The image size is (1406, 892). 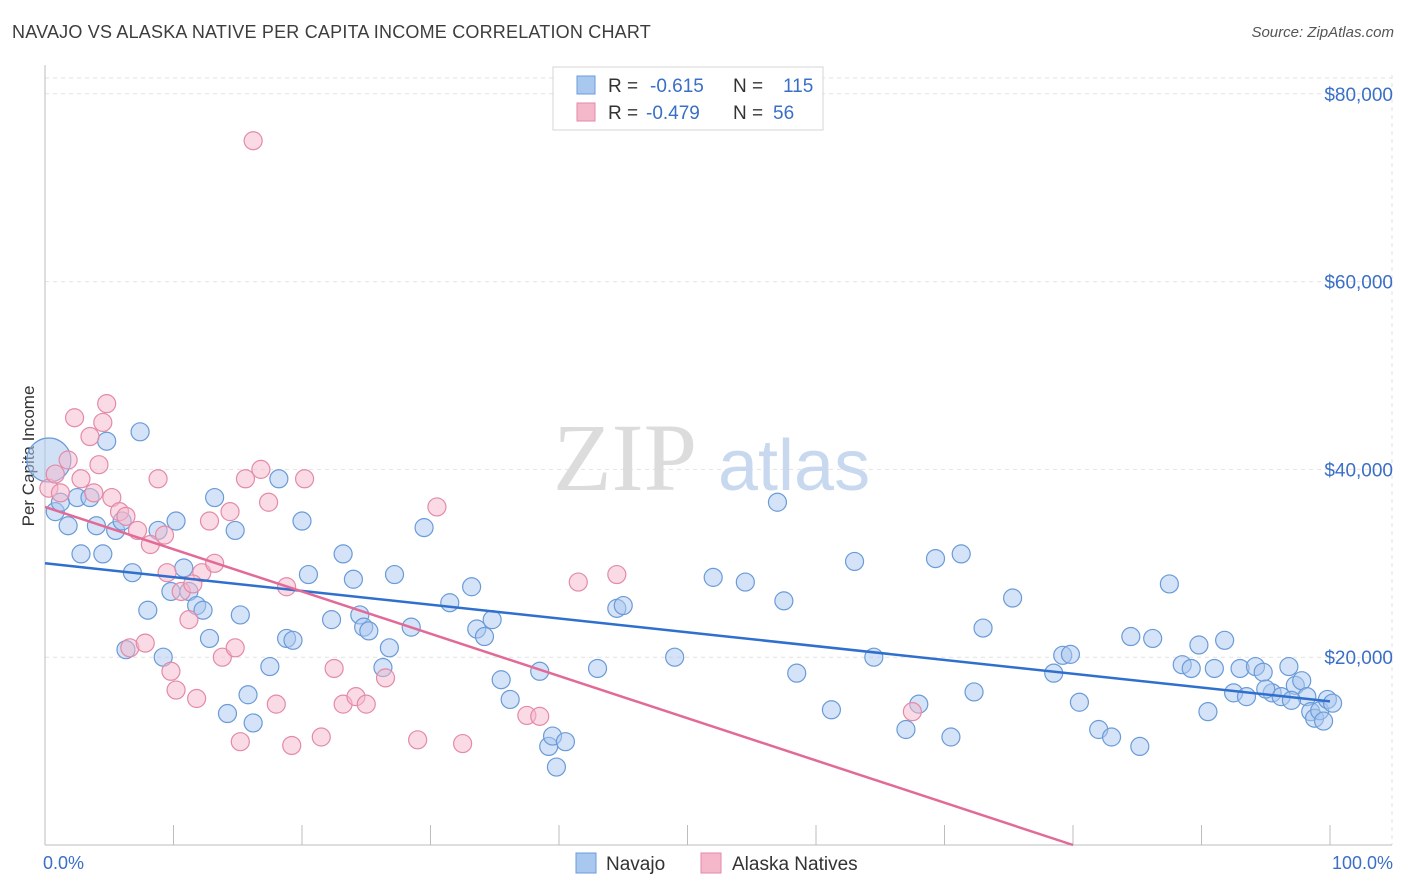 What do you see at coordinates (687, 632) in the screenshot?
I see `navajo-trend-line` at bounding box center [687, 632].